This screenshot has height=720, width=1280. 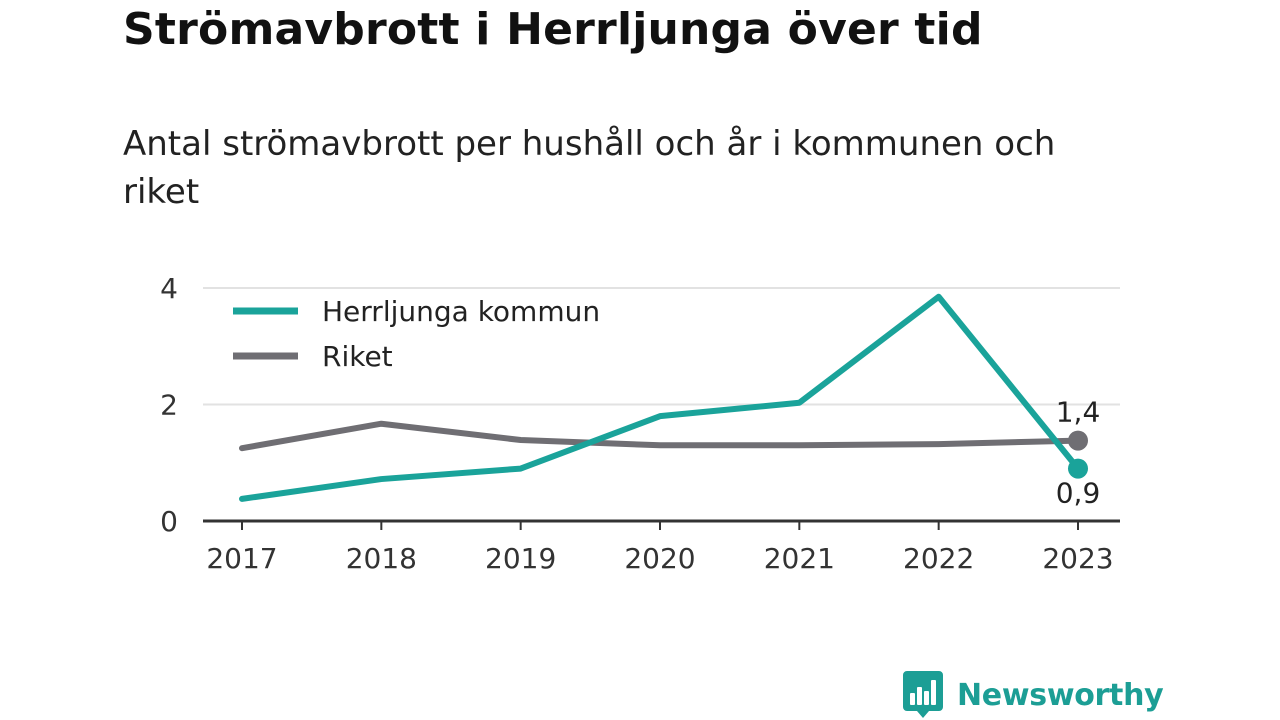 I want to click on y-tick-label: 4, so click(x=169, y=288).